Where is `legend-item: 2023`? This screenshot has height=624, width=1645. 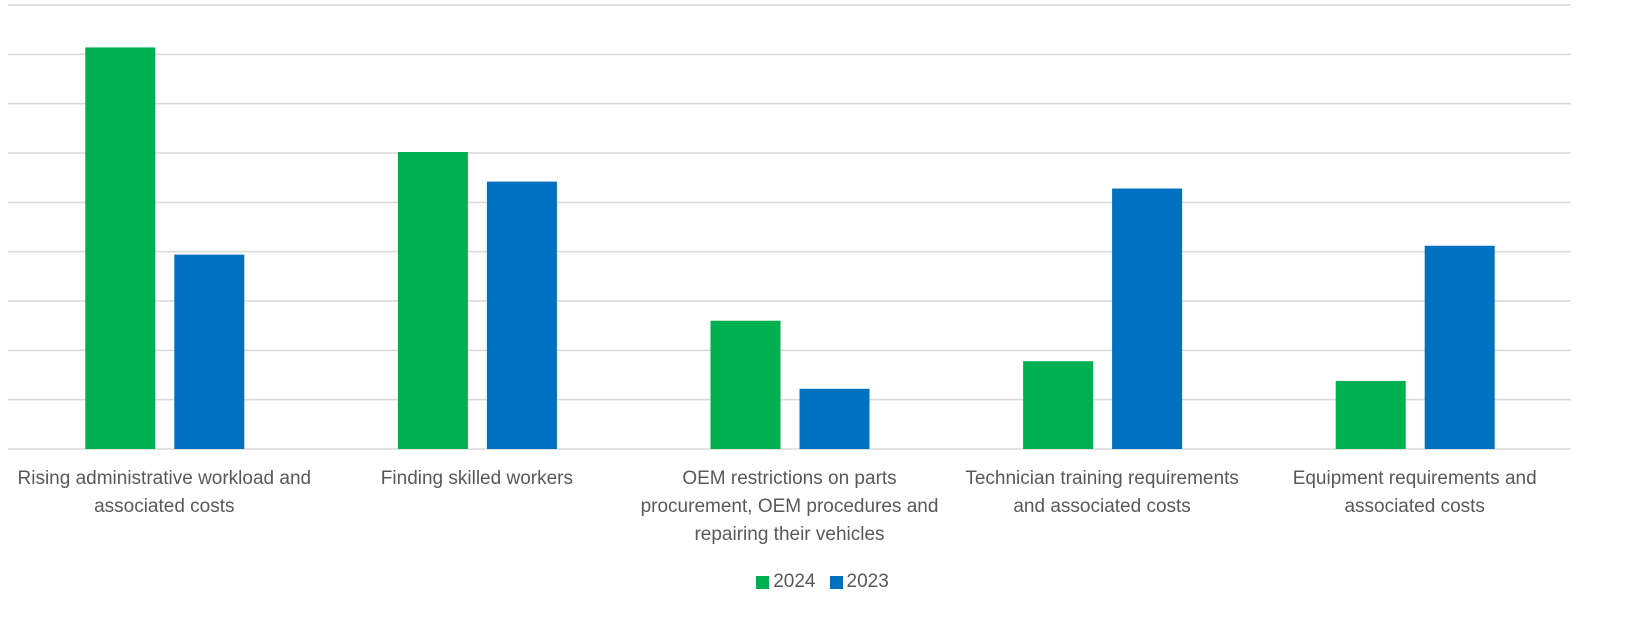 legend-item: 2023 is located at coordinates (859, 582).